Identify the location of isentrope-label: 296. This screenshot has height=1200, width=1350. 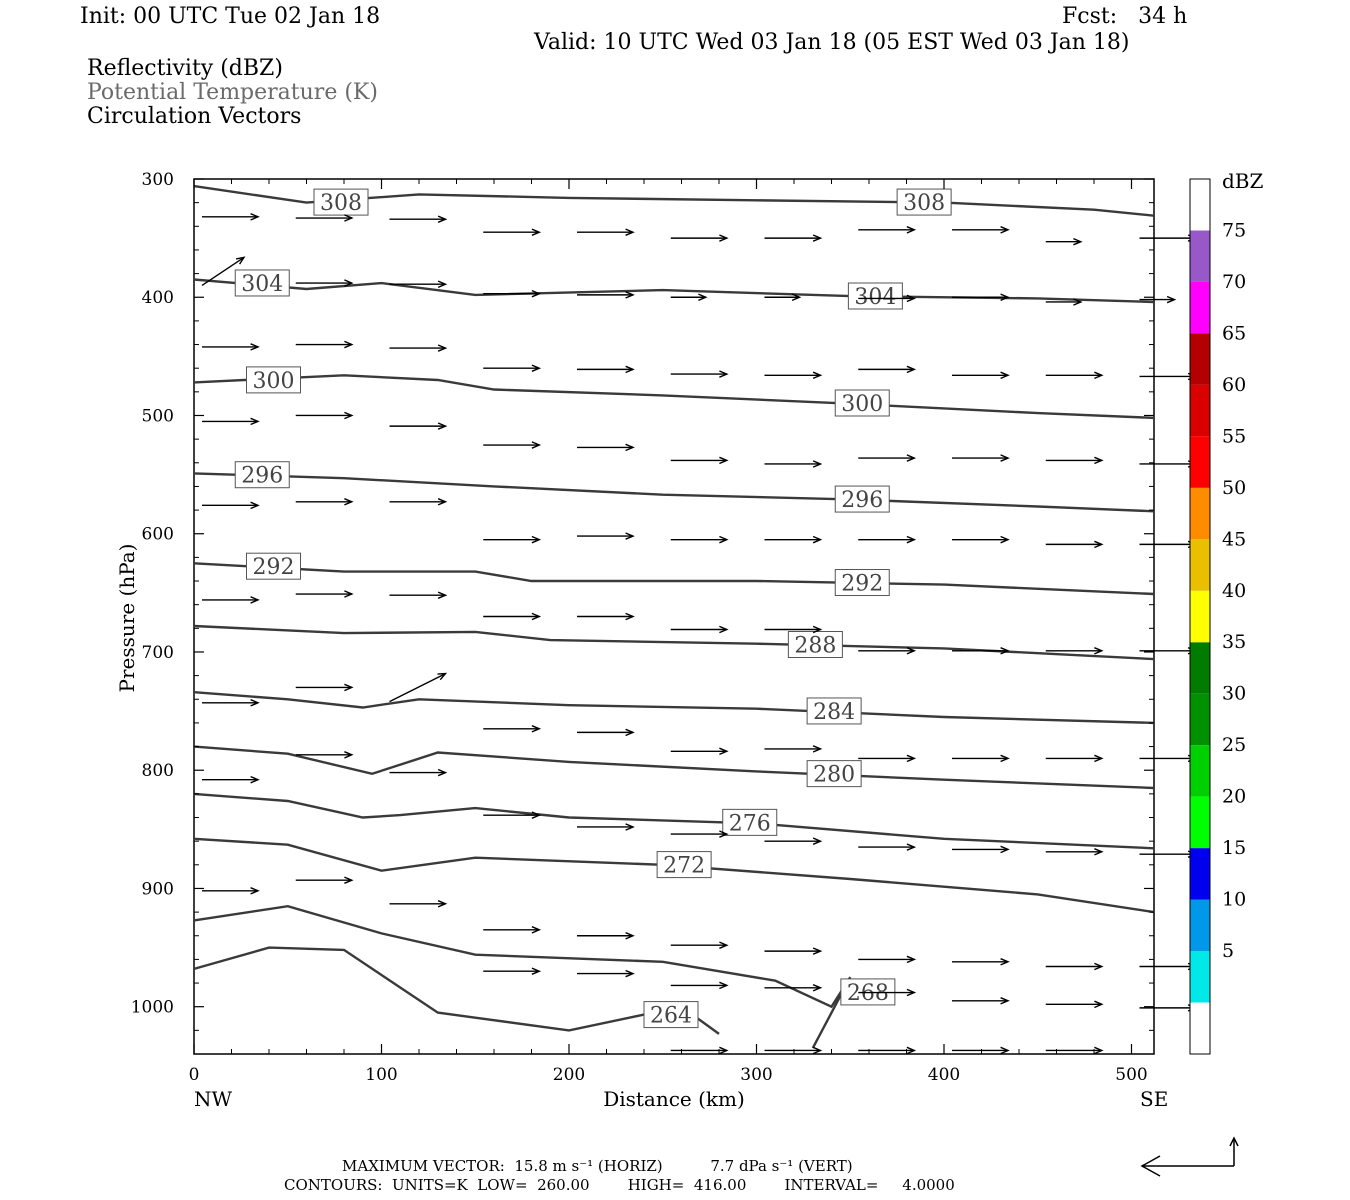
(262, 476).